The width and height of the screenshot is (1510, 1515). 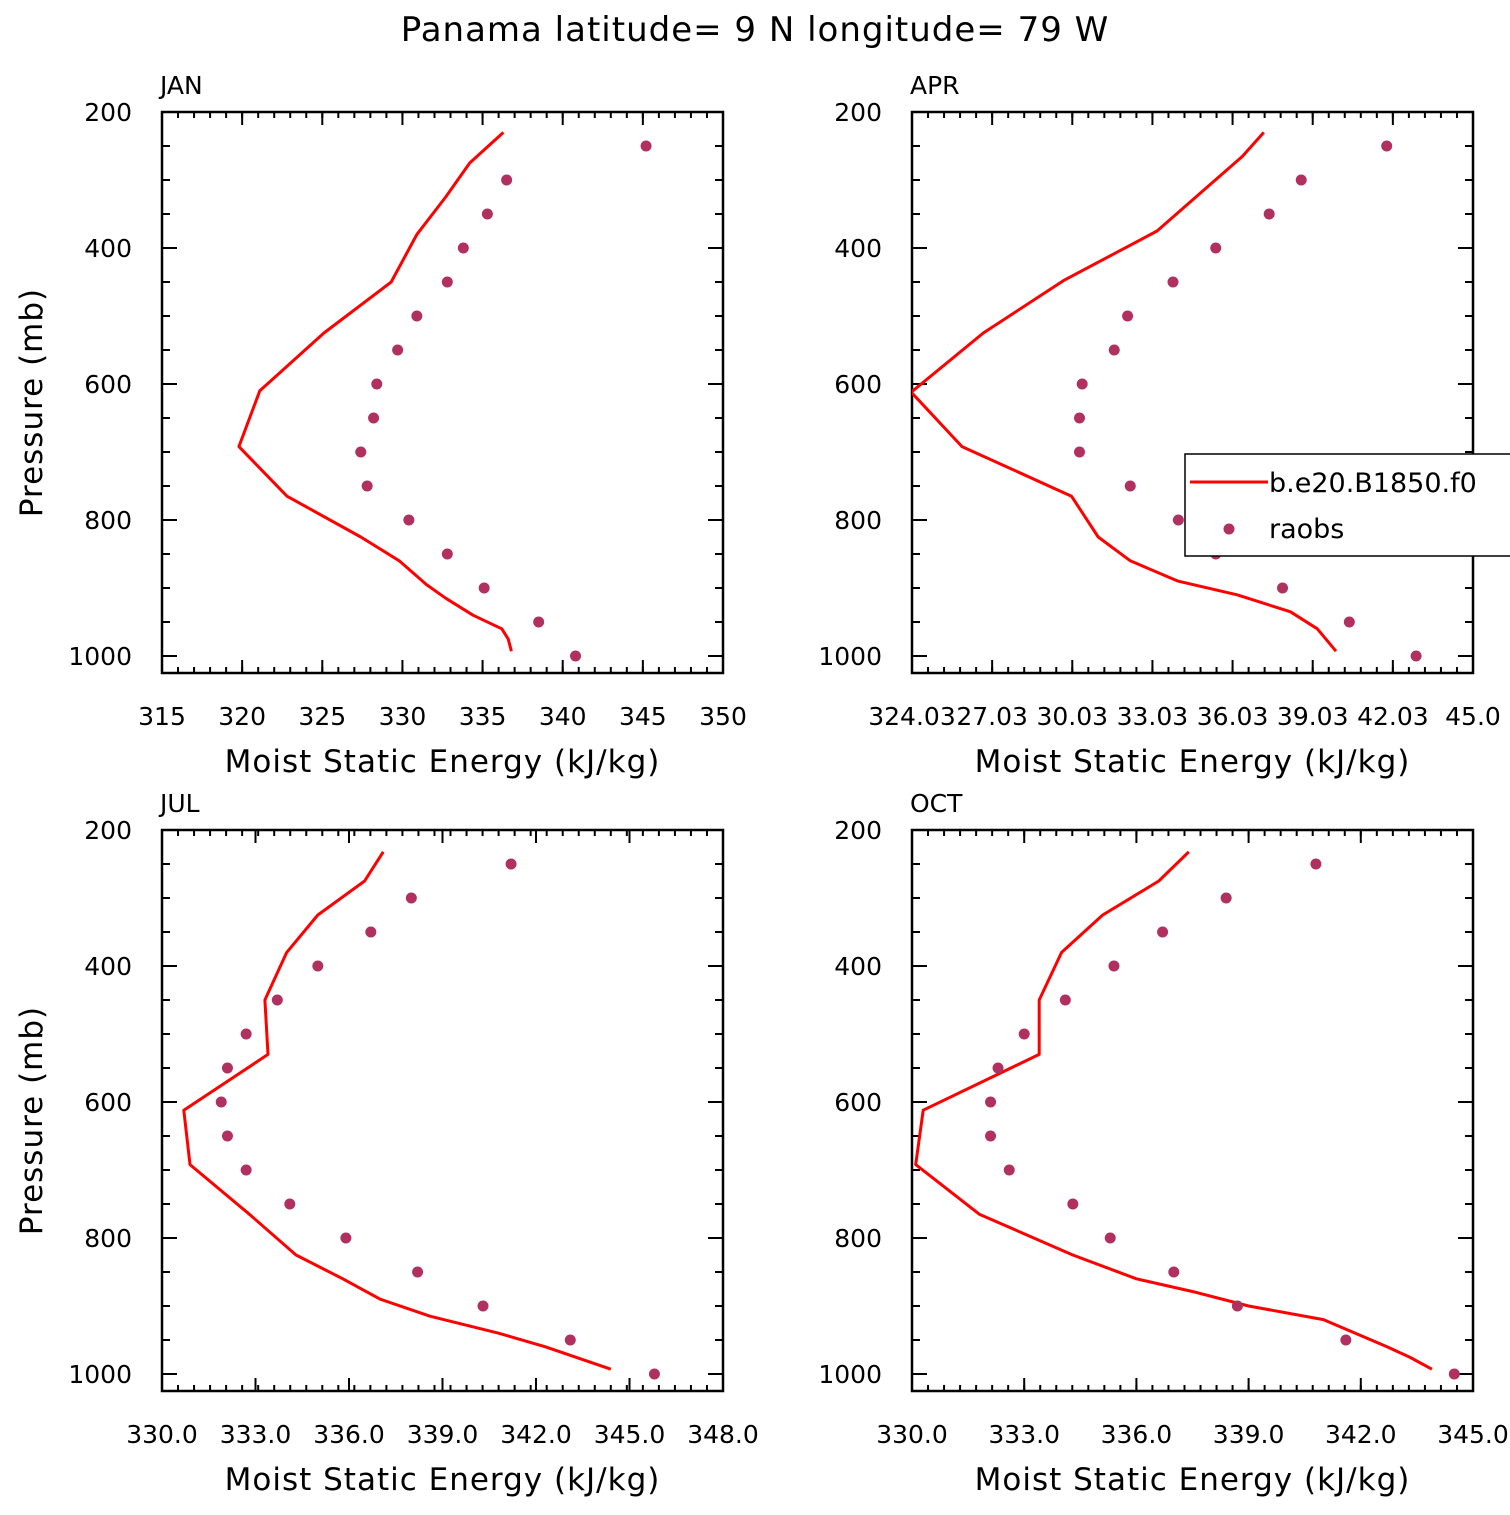 I want to click on x-tick-label: 320, so click(x=242, y=716).